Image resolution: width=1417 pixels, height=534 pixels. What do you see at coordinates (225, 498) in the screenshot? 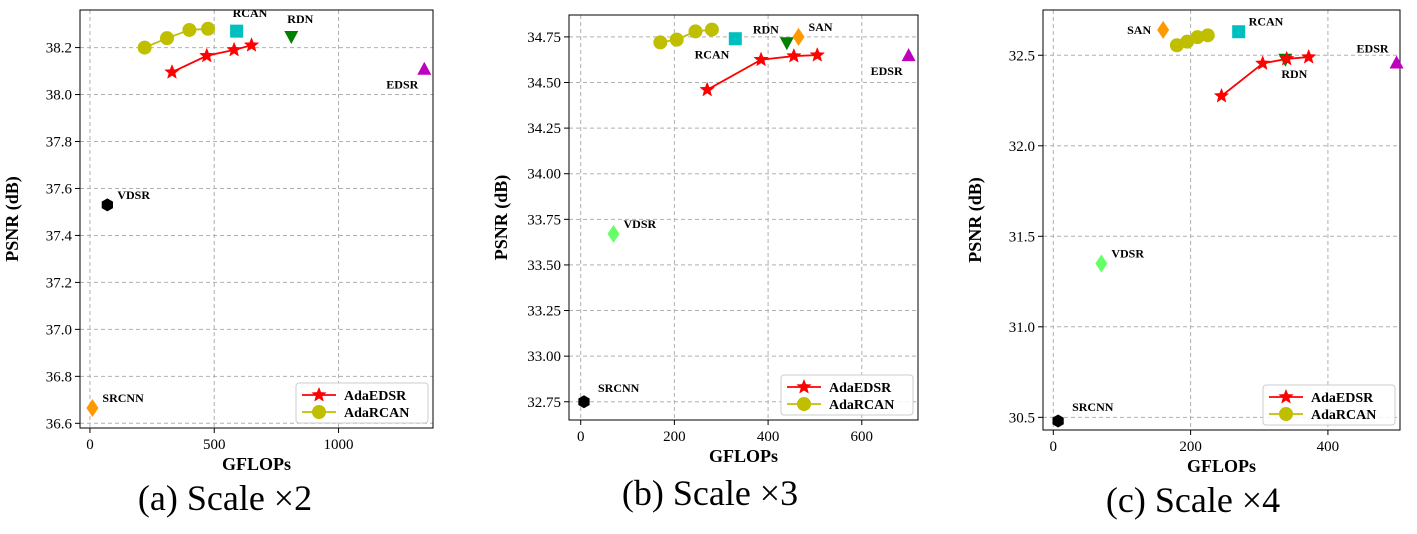
I see `panel-caption: (a) Scale ×2` at bounding box center [225, 498].